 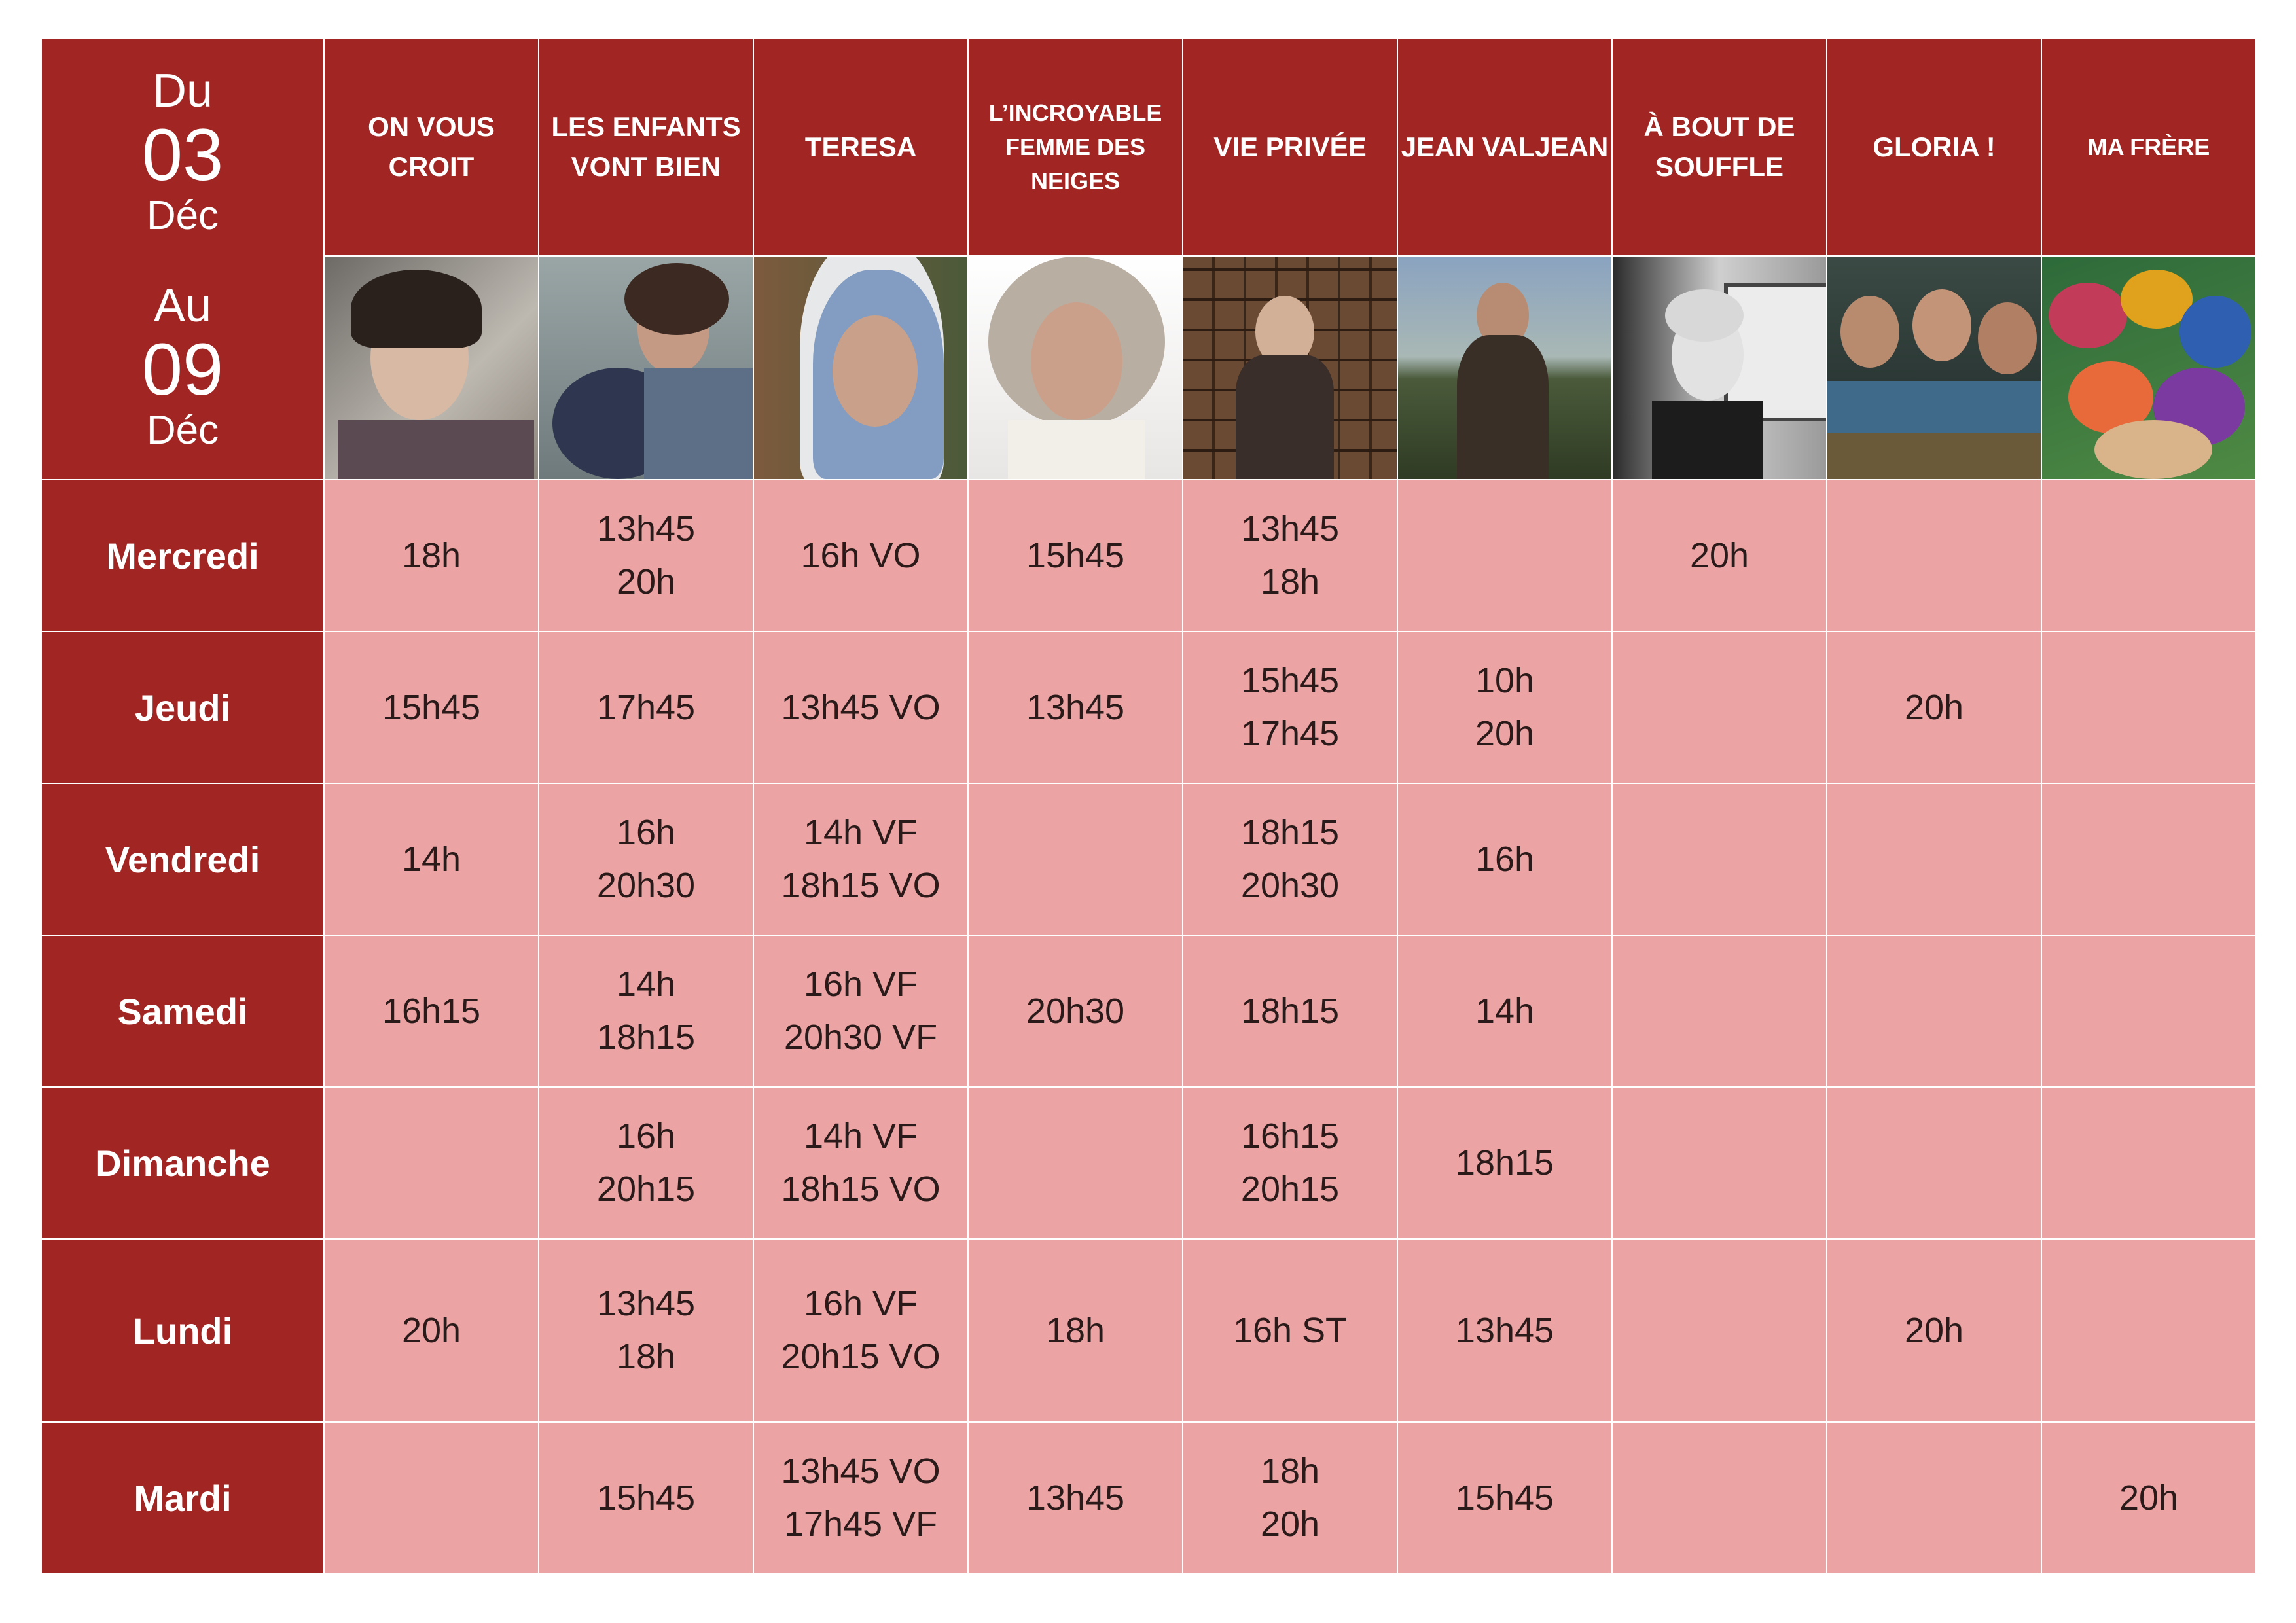 I want to click on showtime: 17h45 VF, so click(x=860, y=1524).